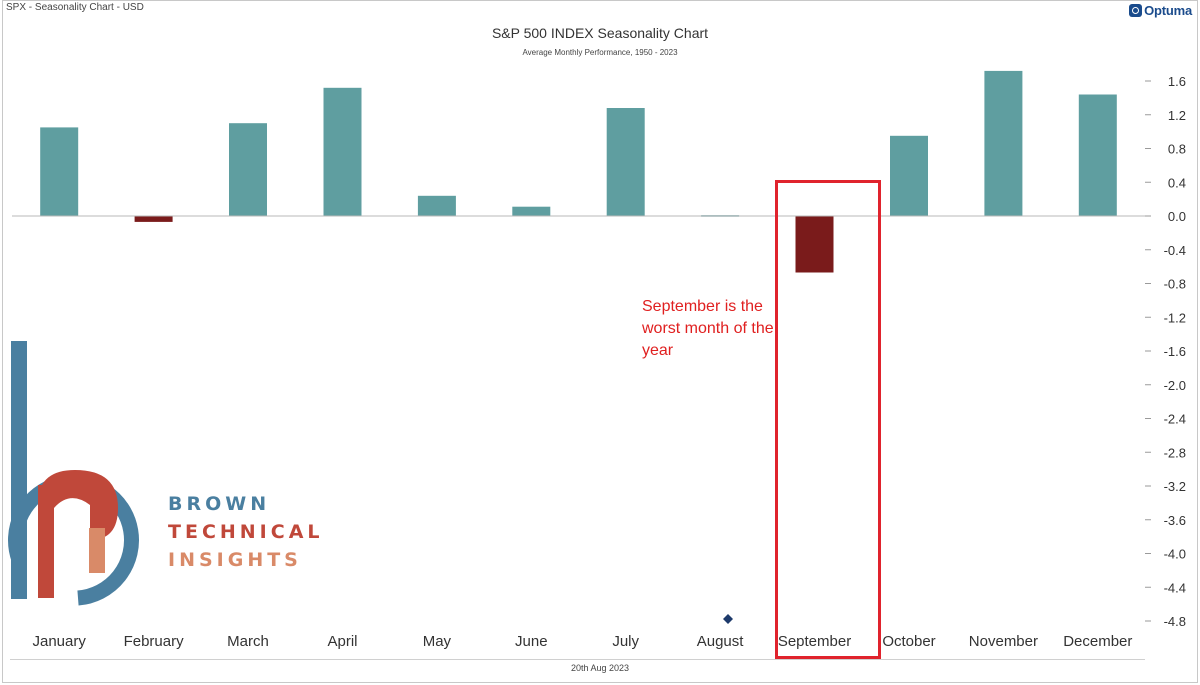 The image size is (1200, 685). I want to click on chart-source-label: SPX - Seasonality Chart - USD, so click(75, 7).